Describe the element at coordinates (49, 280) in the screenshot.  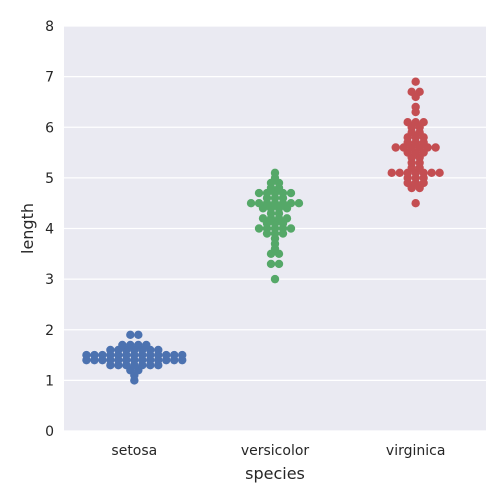
I see `y-tick-label: 3` at that location.